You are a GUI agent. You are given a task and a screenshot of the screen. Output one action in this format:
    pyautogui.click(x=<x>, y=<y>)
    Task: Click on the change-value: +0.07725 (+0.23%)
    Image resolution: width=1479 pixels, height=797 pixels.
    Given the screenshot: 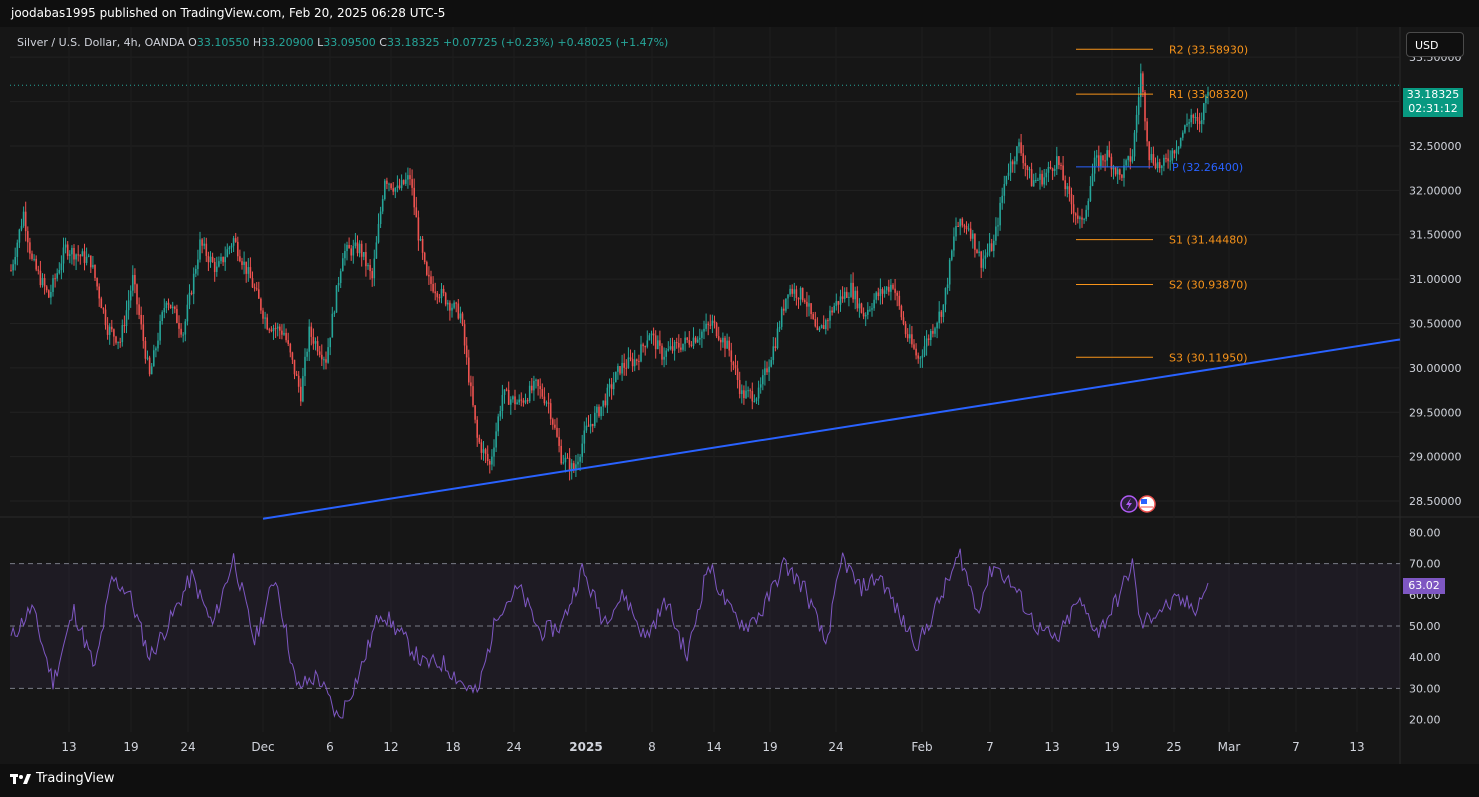 What is the action you would take?
    pyautogui.click(x=498, y=42)
    